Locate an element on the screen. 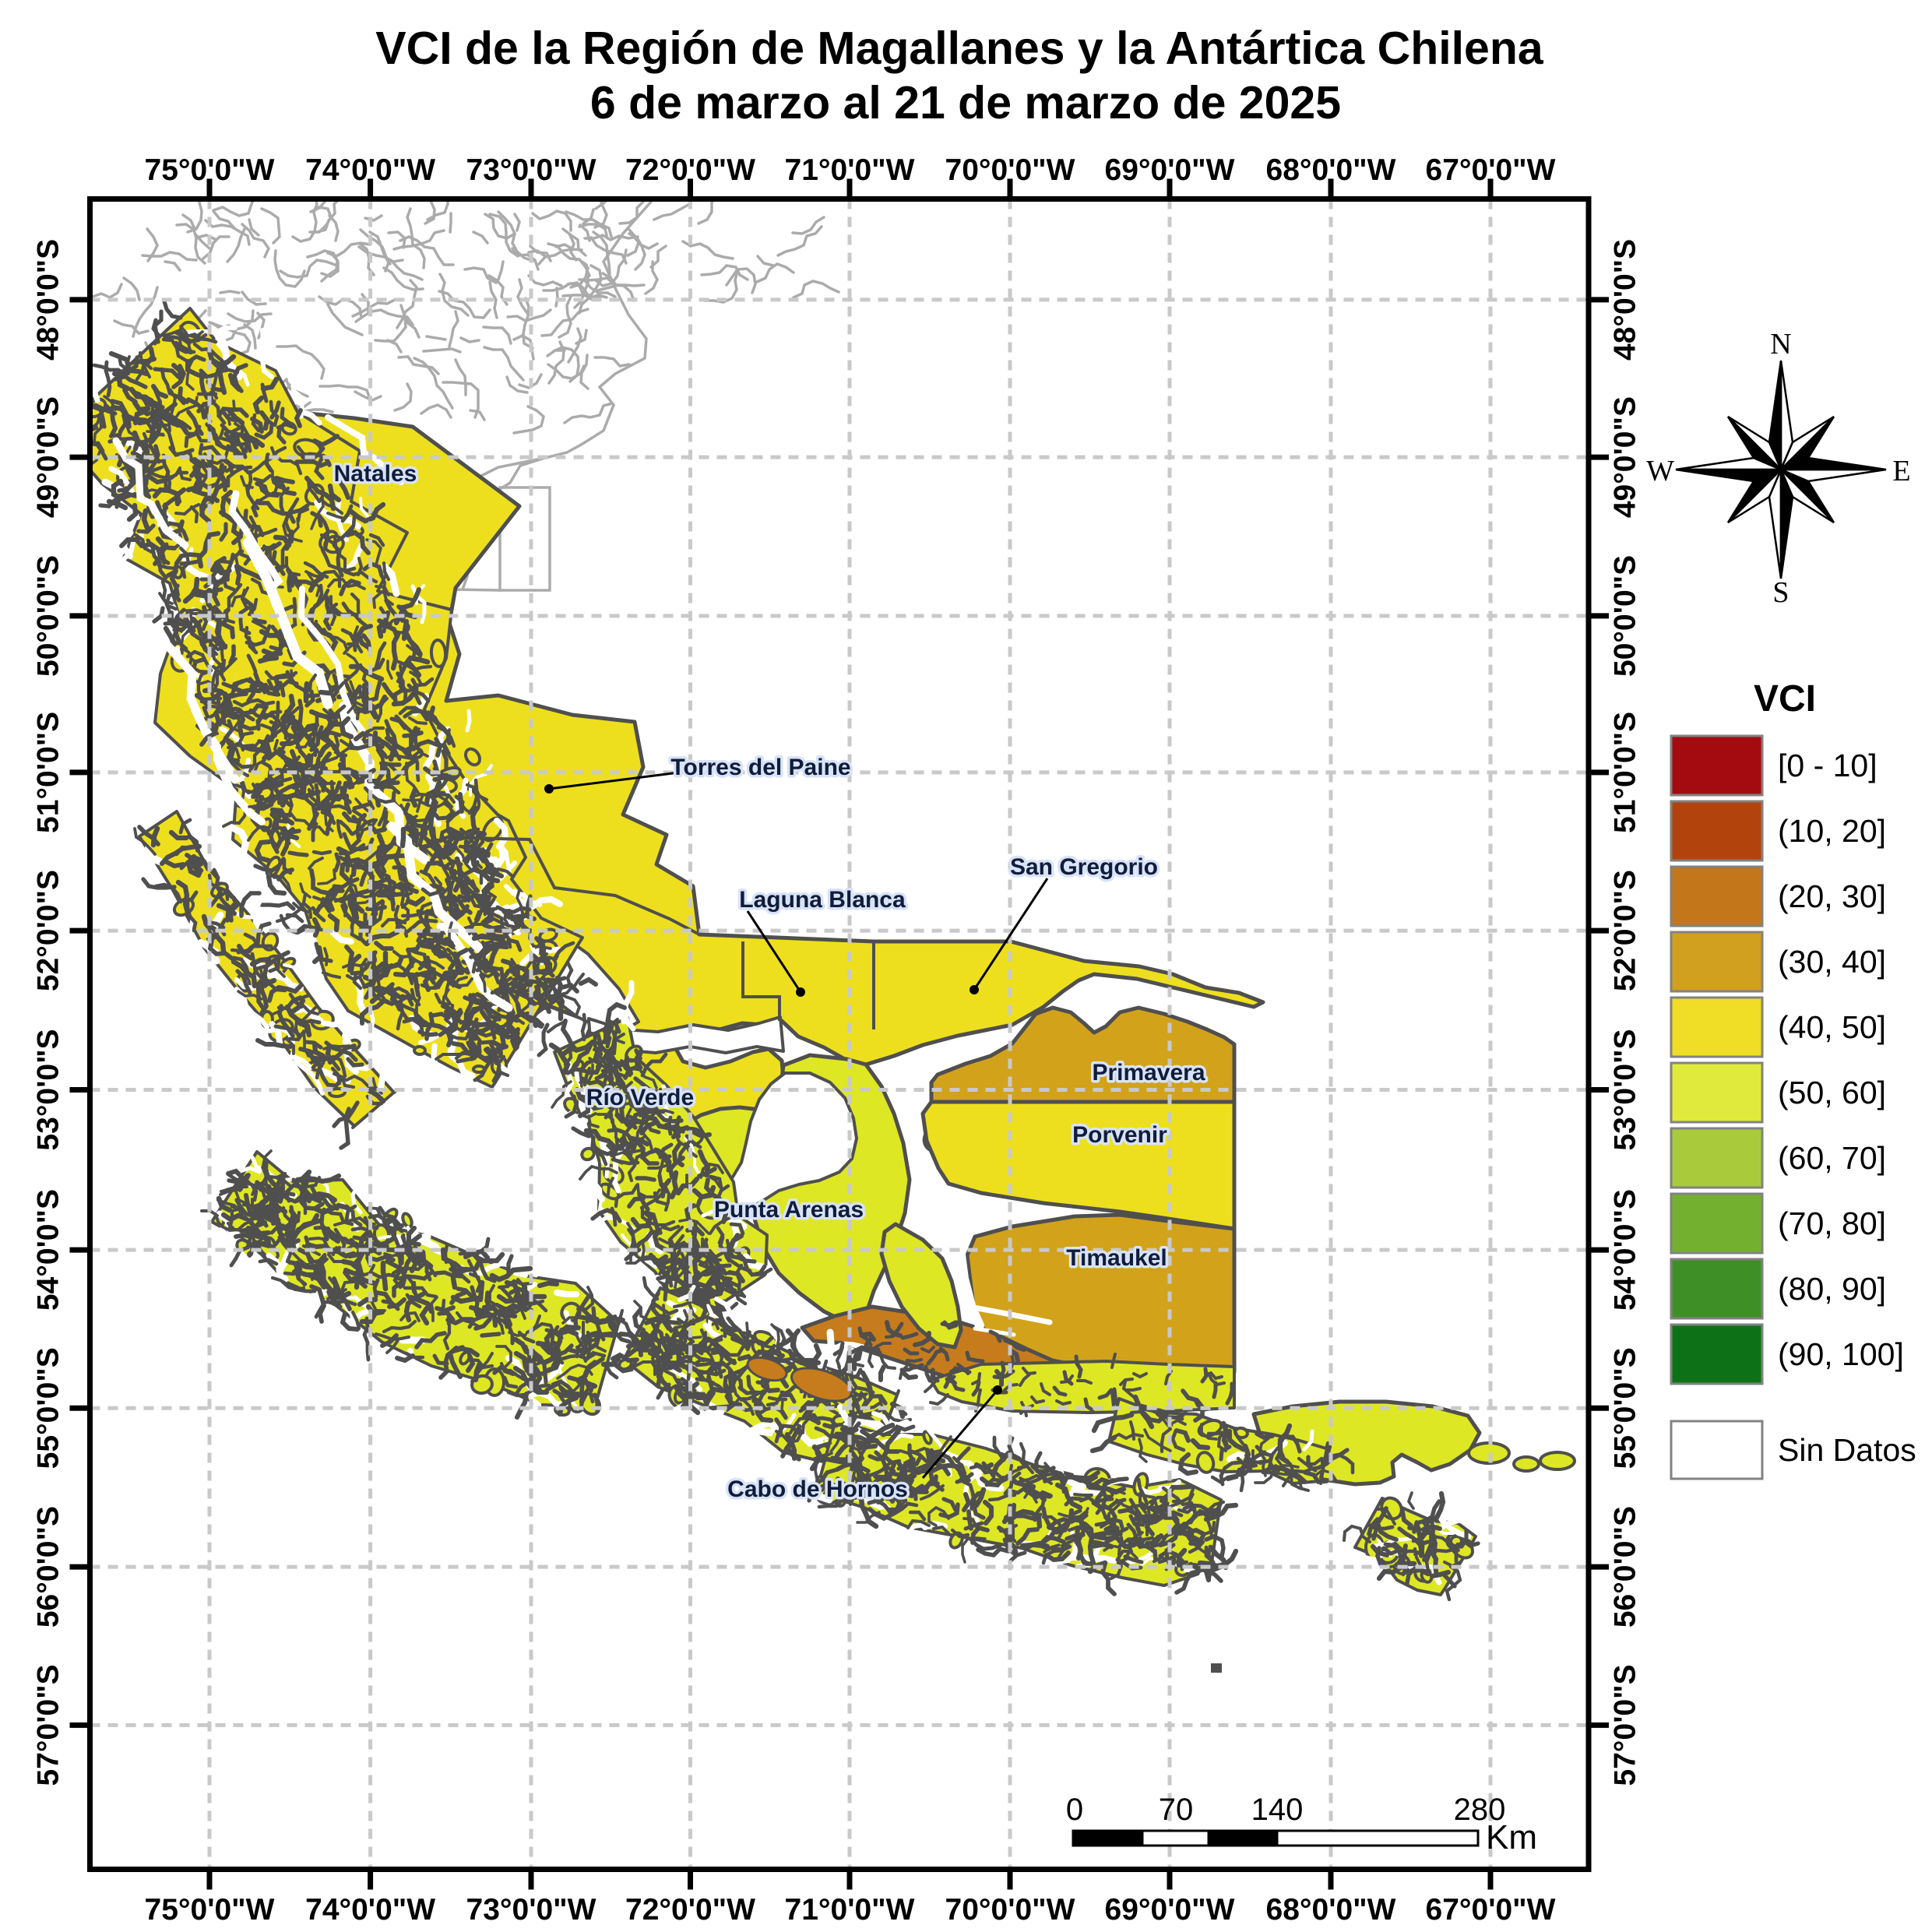 This screenshot has height=1932, width=1932. svg-text: Torres del Paine is located at coordinates (760, 767).